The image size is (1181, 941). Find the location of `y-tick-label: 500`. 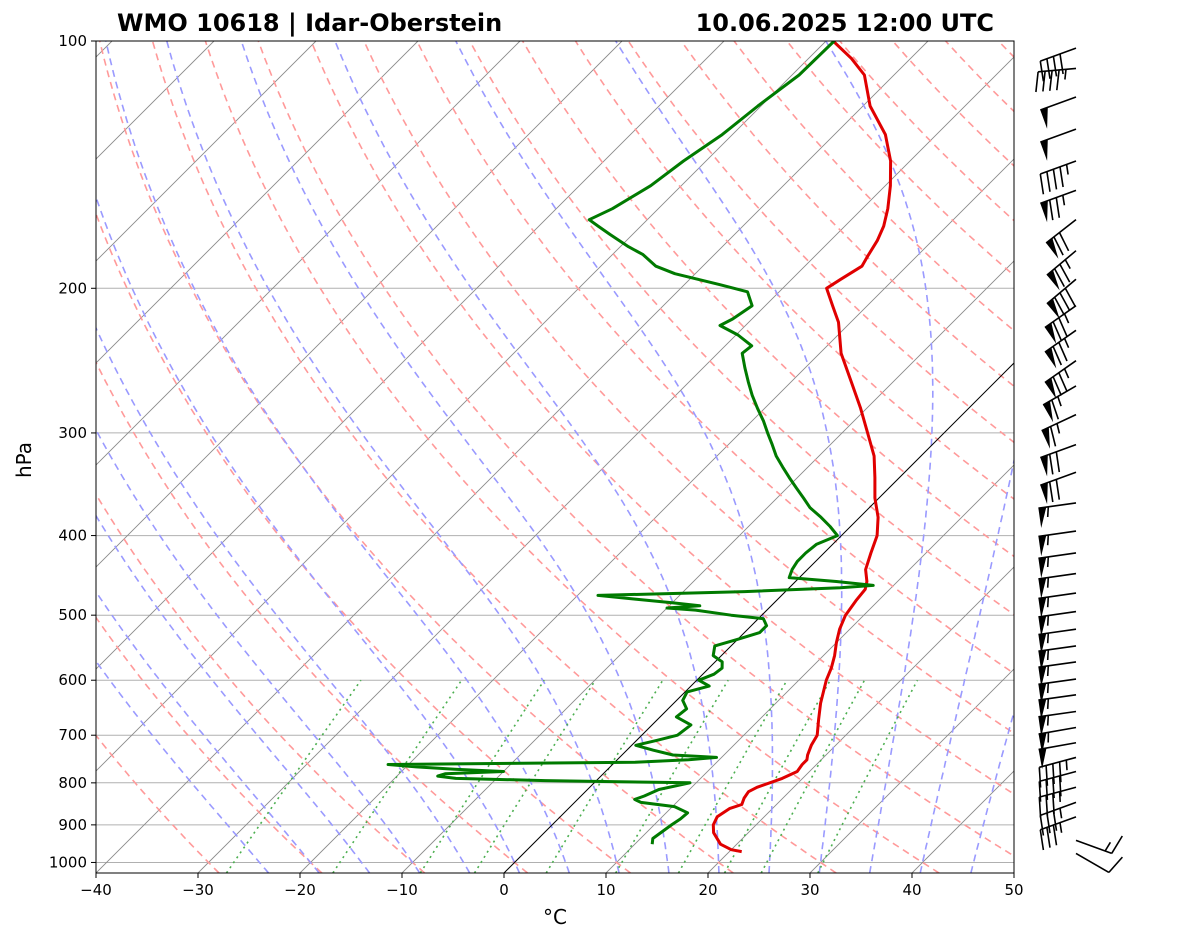

y-tick-label: 500 is located at coordinates (72, 615).